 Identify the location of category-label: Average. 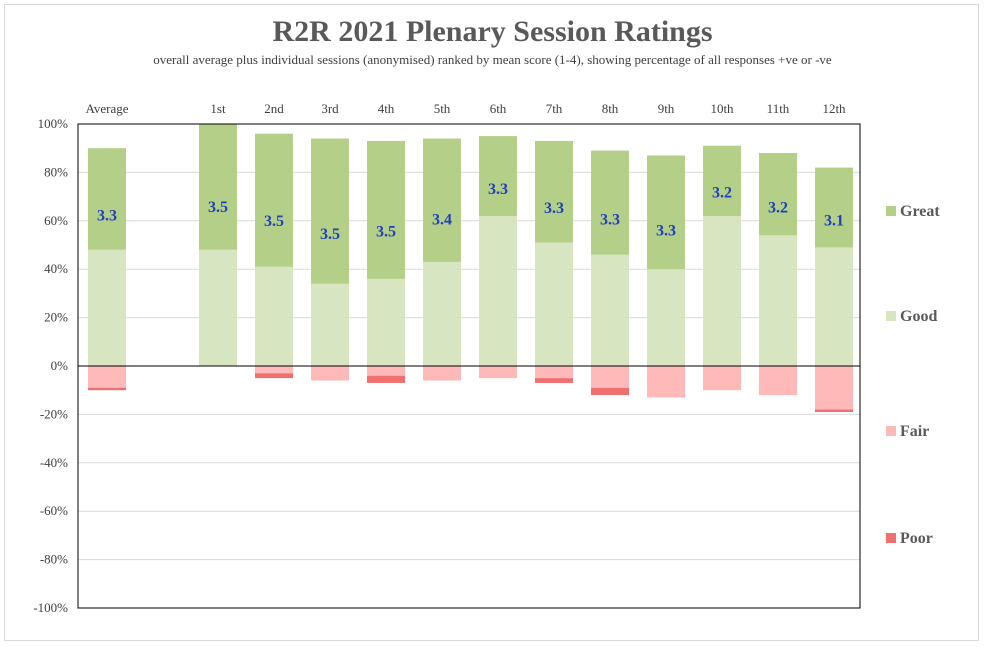
(106, 108).